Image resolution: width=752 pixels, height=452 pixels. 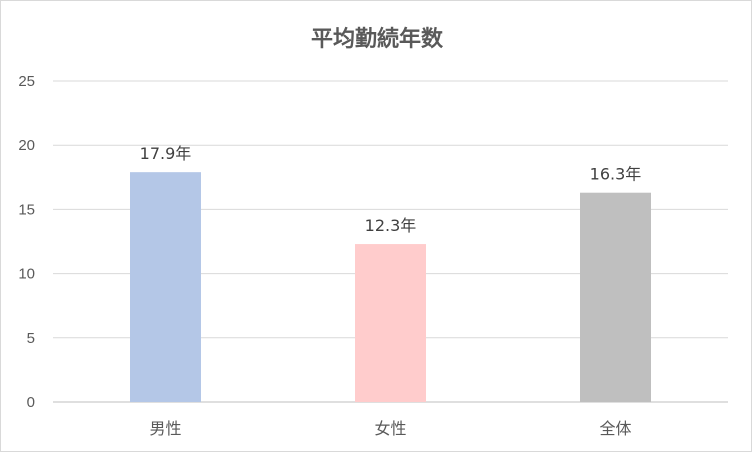 What do you see at coordinates (31, 402) in the screenshot?
I see `y-tick-label: 0` at bounding box center [31, 402].